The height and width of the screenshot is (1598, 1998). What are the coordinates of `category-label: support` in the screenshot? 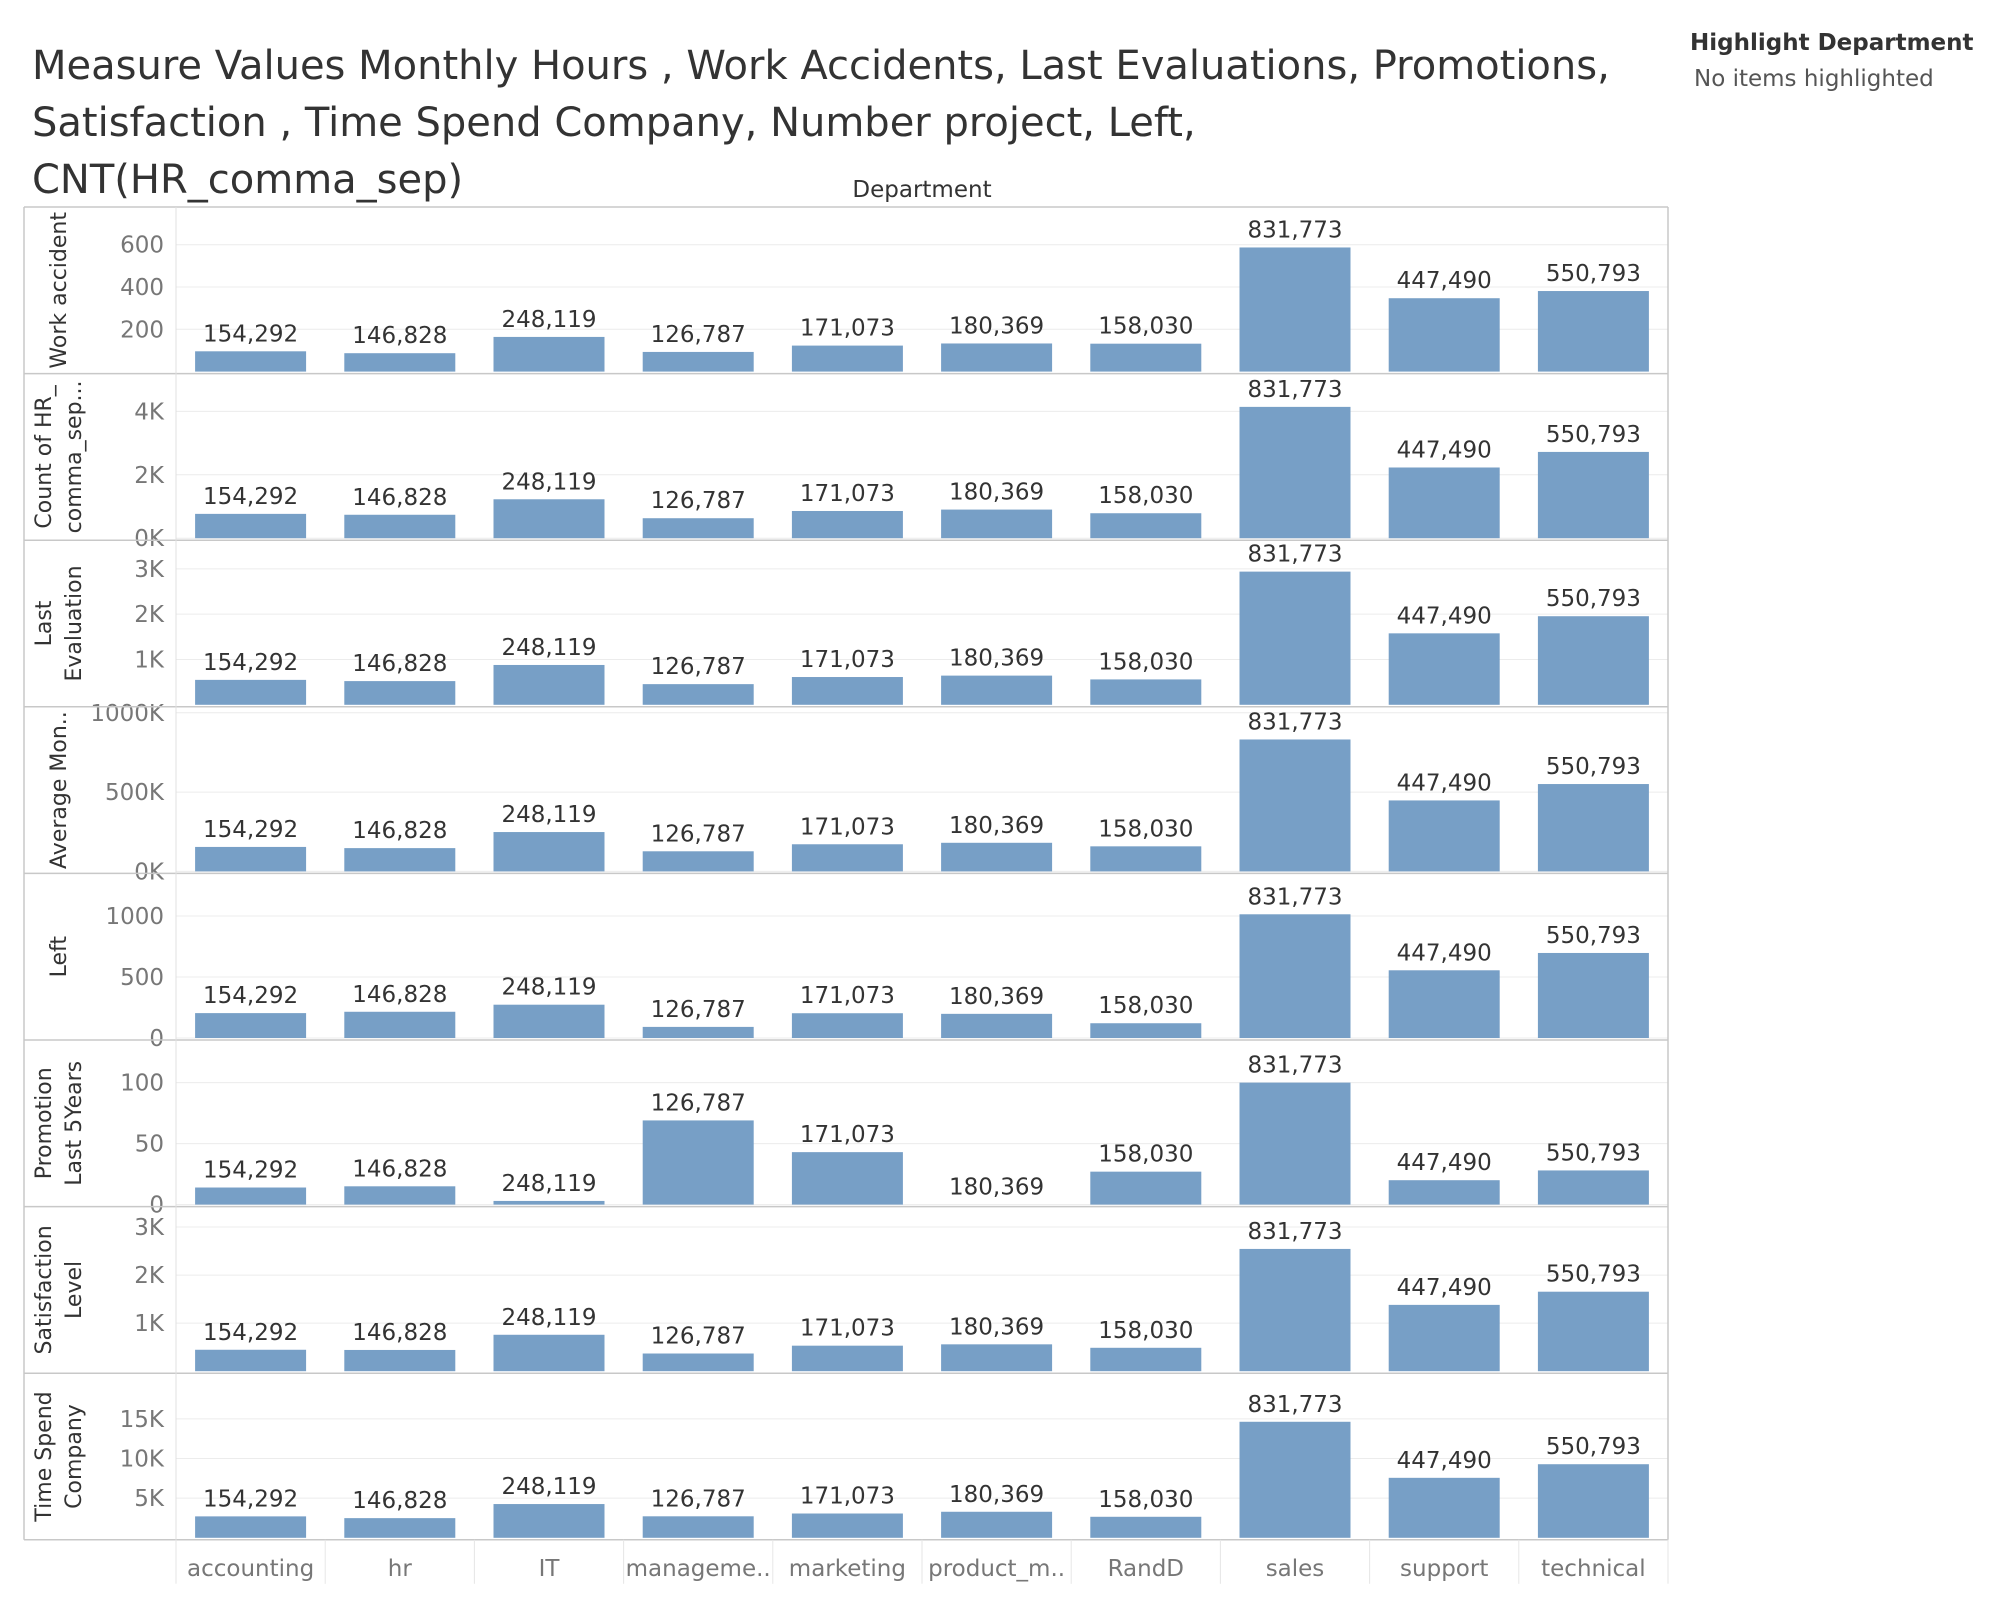 It's located at (1444, 1569).